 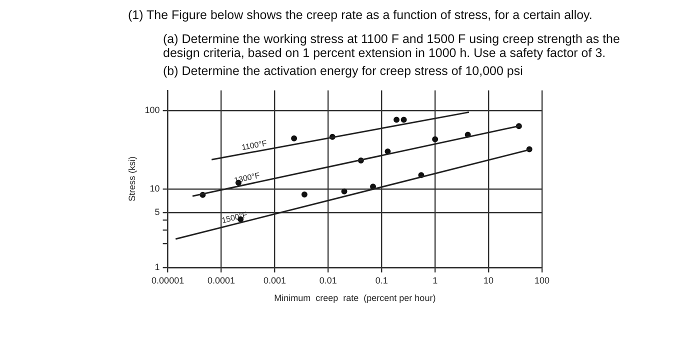 What do you see at coordinates (381, 280) in the screenshot?
I see `x-tick-label: 0.1` at bounding box center [381, 280].